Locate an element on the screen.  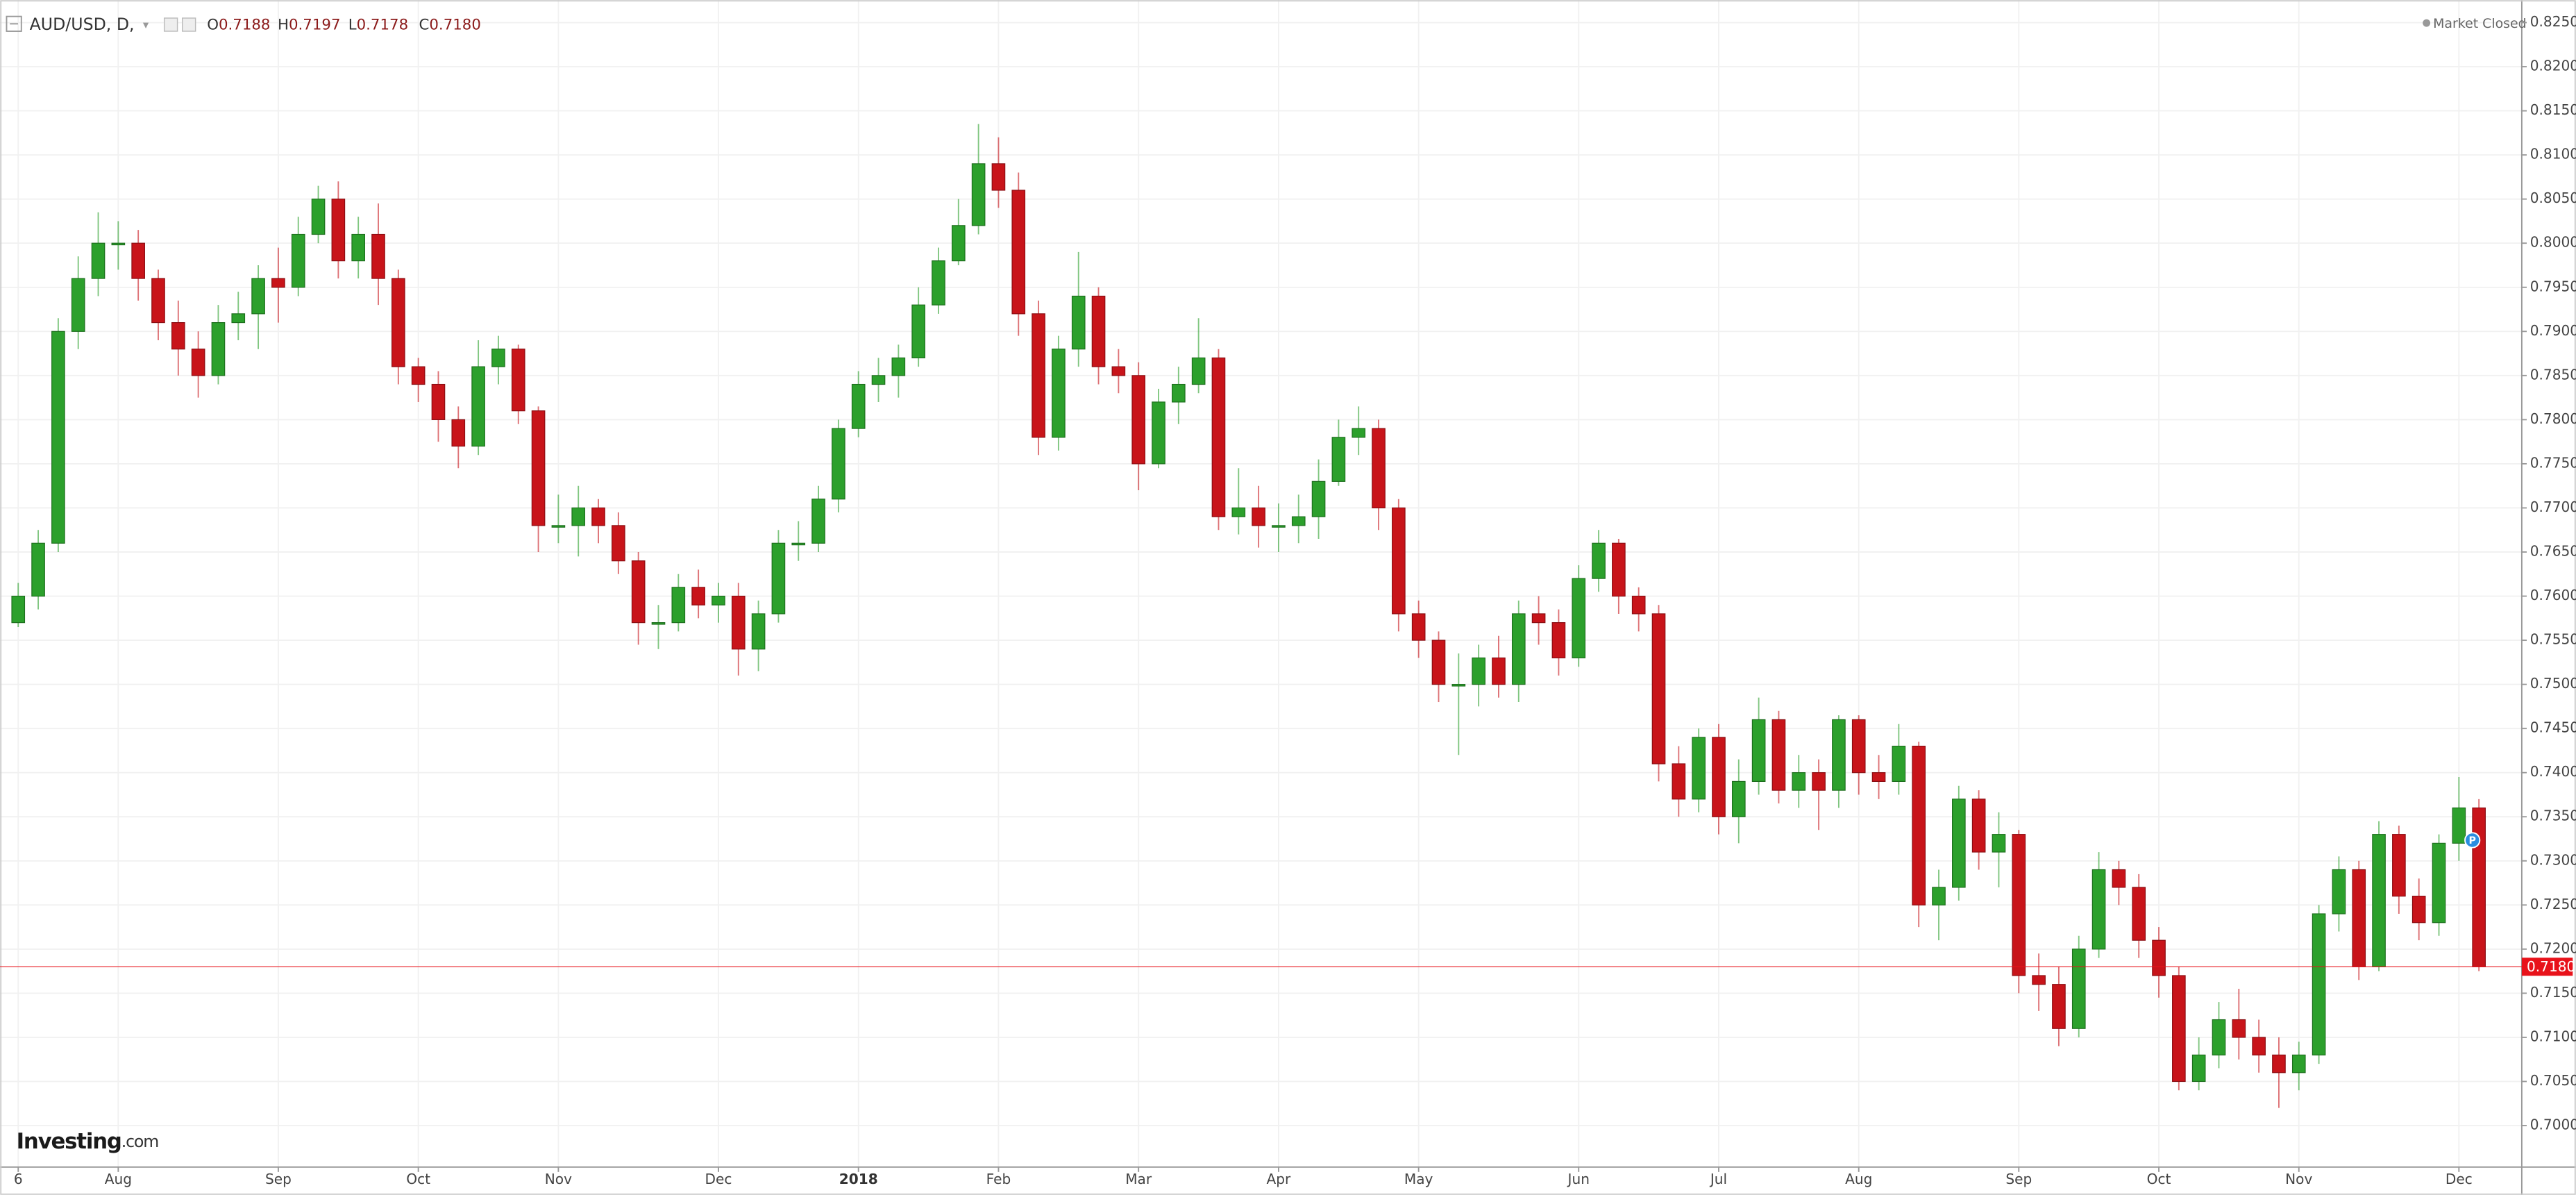
hide-icon is located at coordinates (188, 24).